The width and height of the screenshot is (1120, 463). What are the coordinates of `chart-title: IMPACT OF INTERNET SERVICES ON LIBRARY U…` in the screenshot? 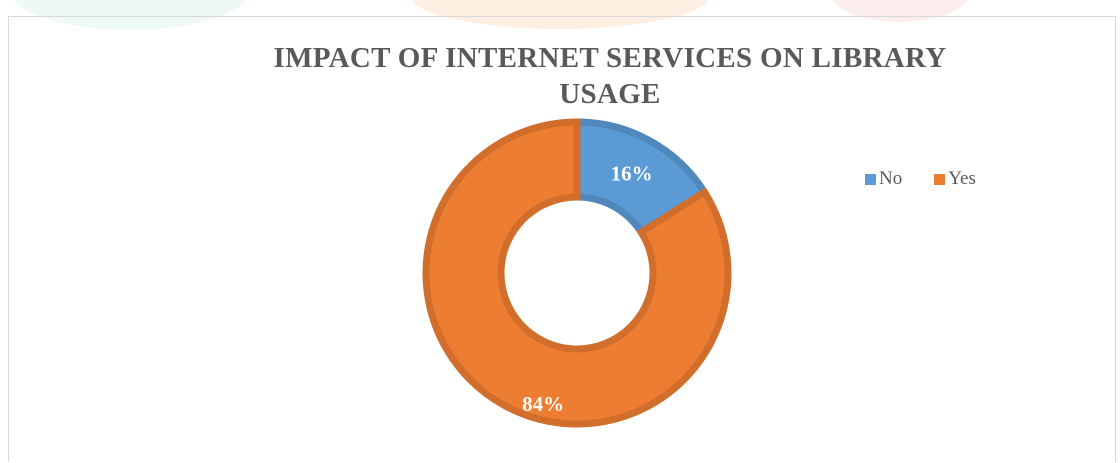 It's located at (610, 76).